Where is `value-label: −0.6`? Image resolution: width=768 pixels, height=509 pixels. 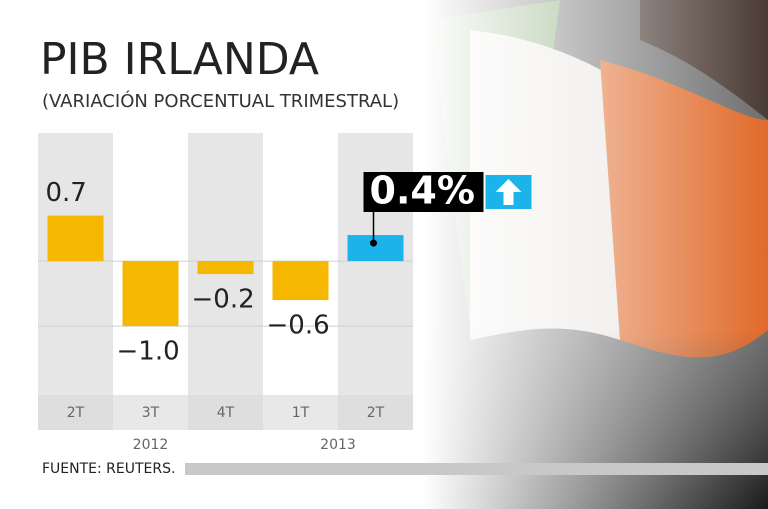
value-label: −0.6 is located at coordinates (298, 326).